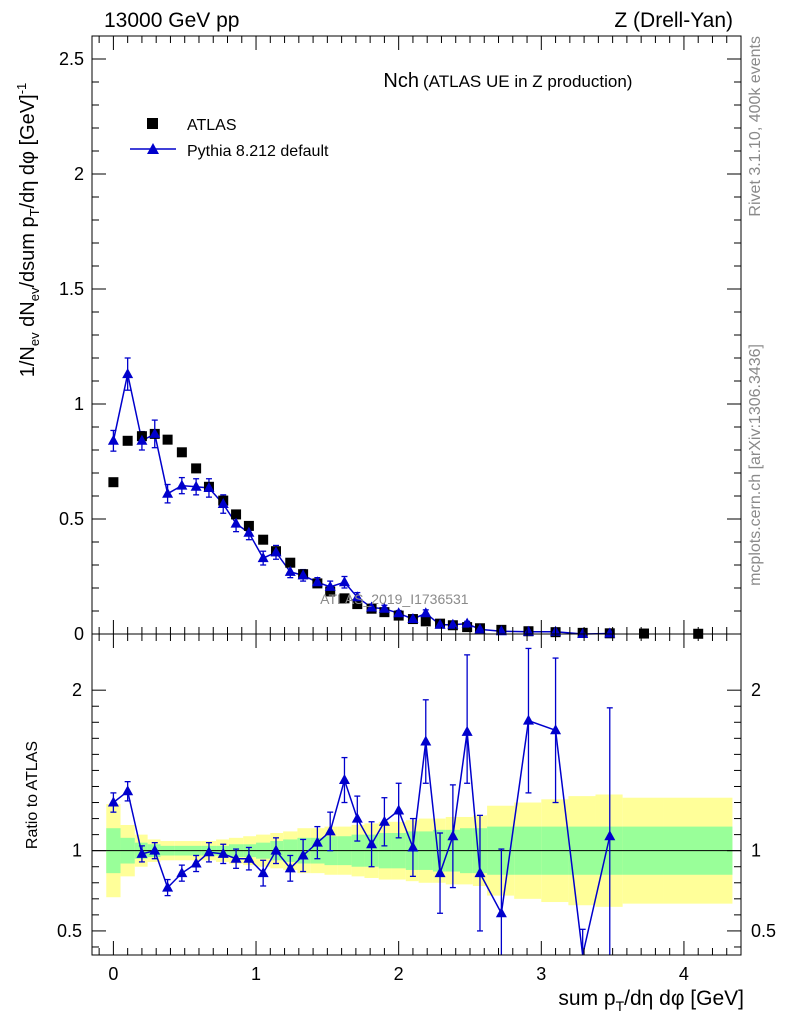  I want to click on x-tick-label: 3, so click(541, 974).